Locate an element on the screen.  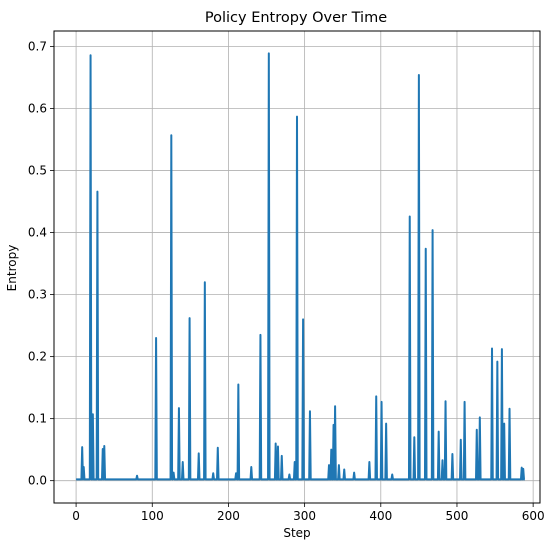
y-tick-label: 0.0 is located at coordinates (37, 481).